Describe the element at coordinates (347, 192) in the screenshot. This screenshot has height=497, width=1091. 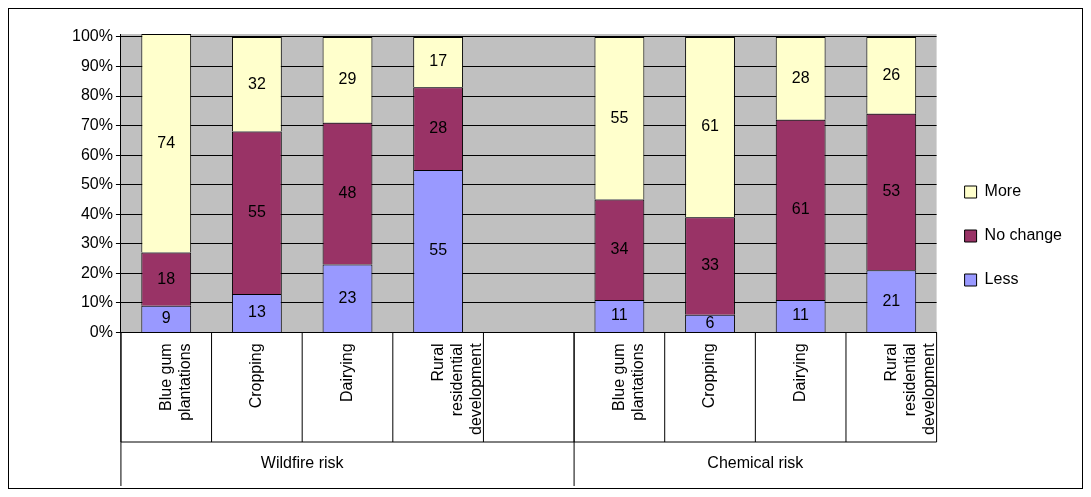
I see `data-label: 48` at that location.